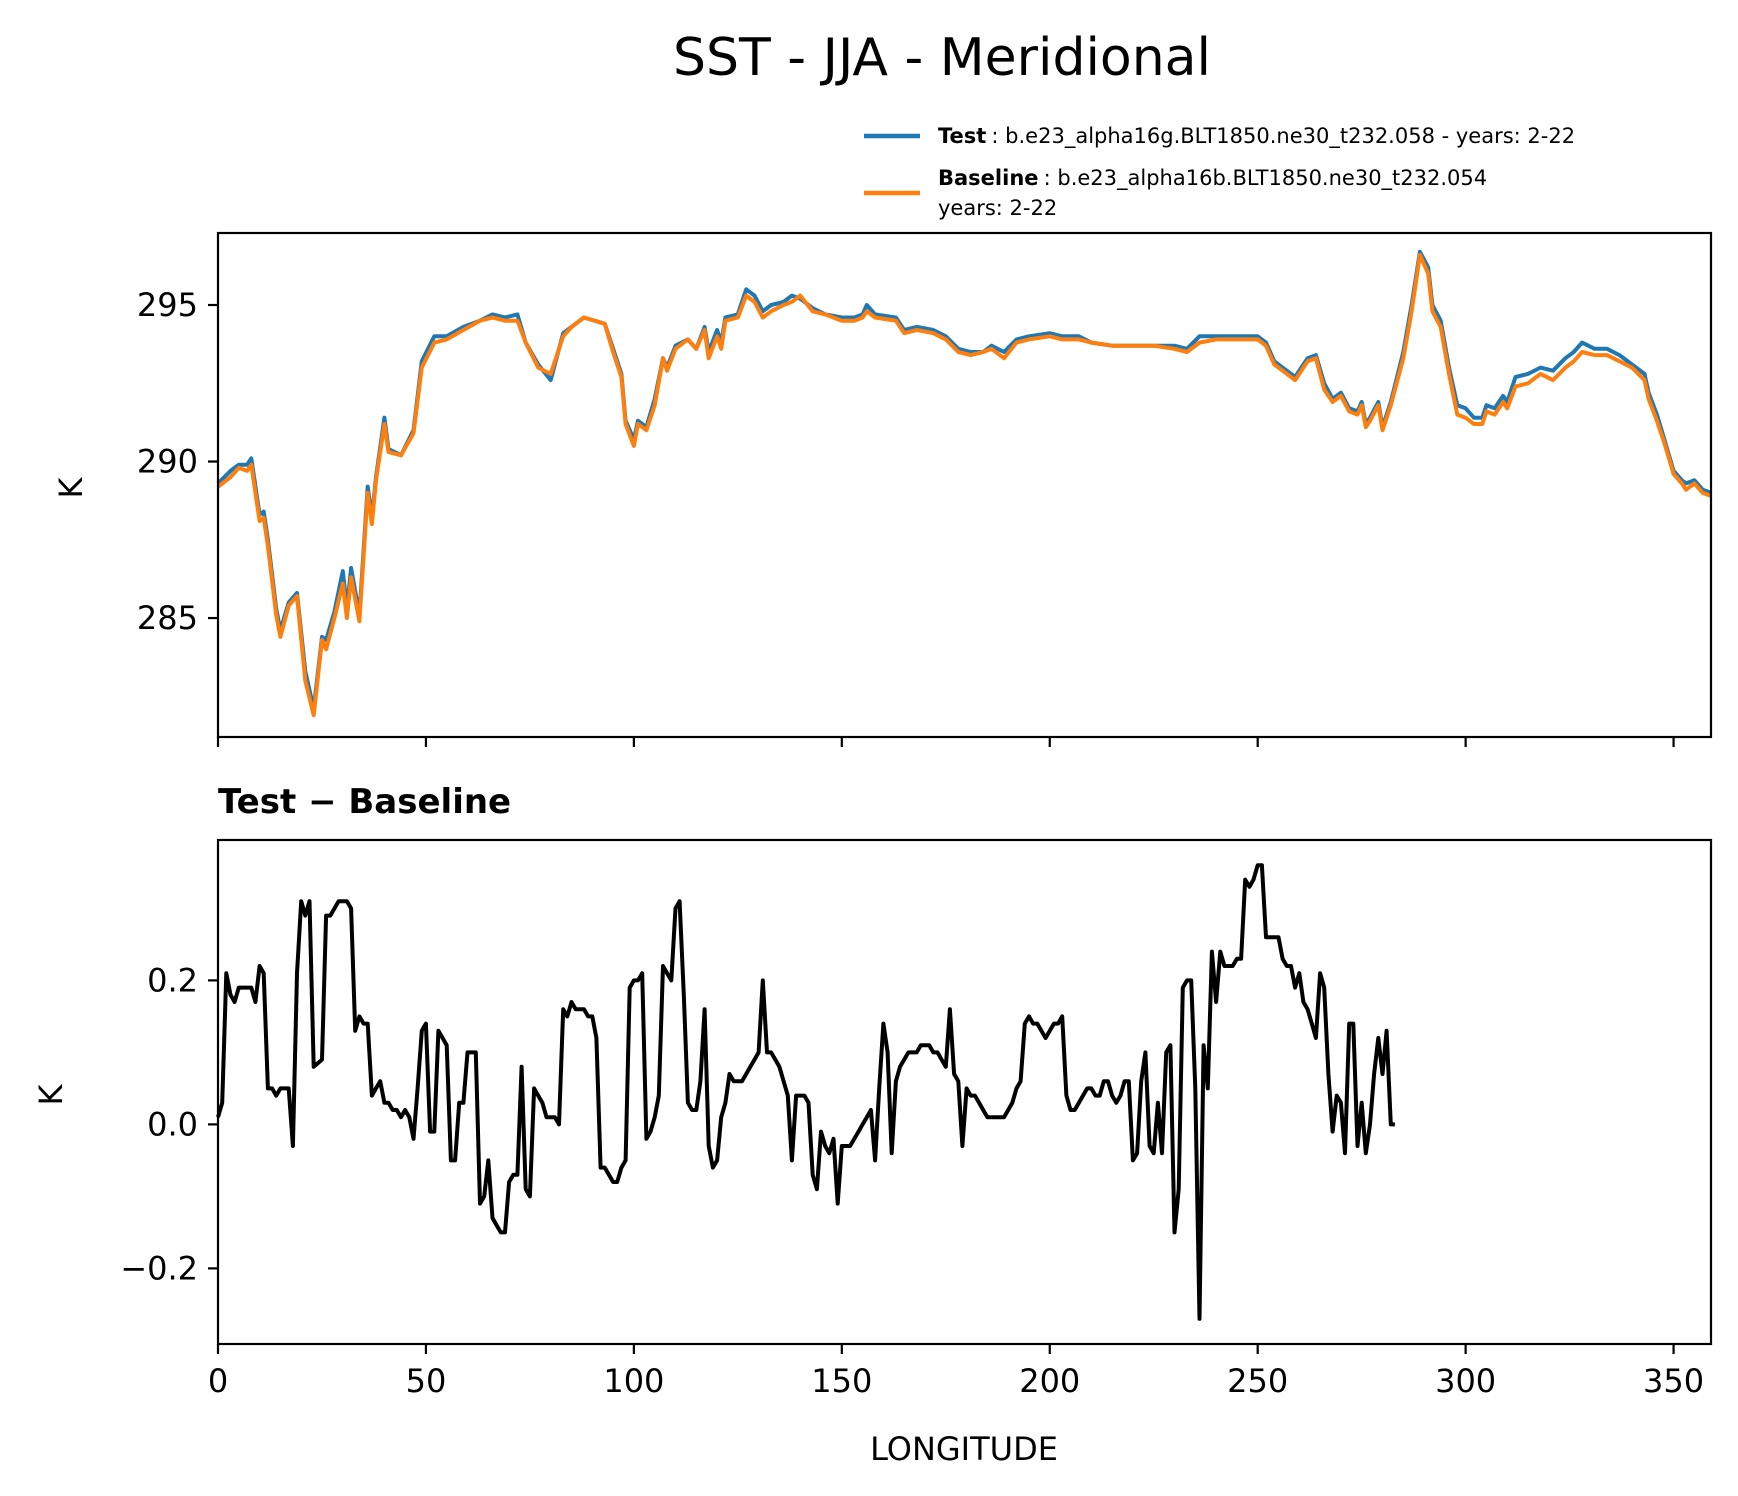 Image resolution: width=1738 pixels, height=1496 pixels. What do you see at coordinates (172, 1124) in the screenshot?
I see `bottom-ytick-label: 0.0` at bounding box center [172, 1124].